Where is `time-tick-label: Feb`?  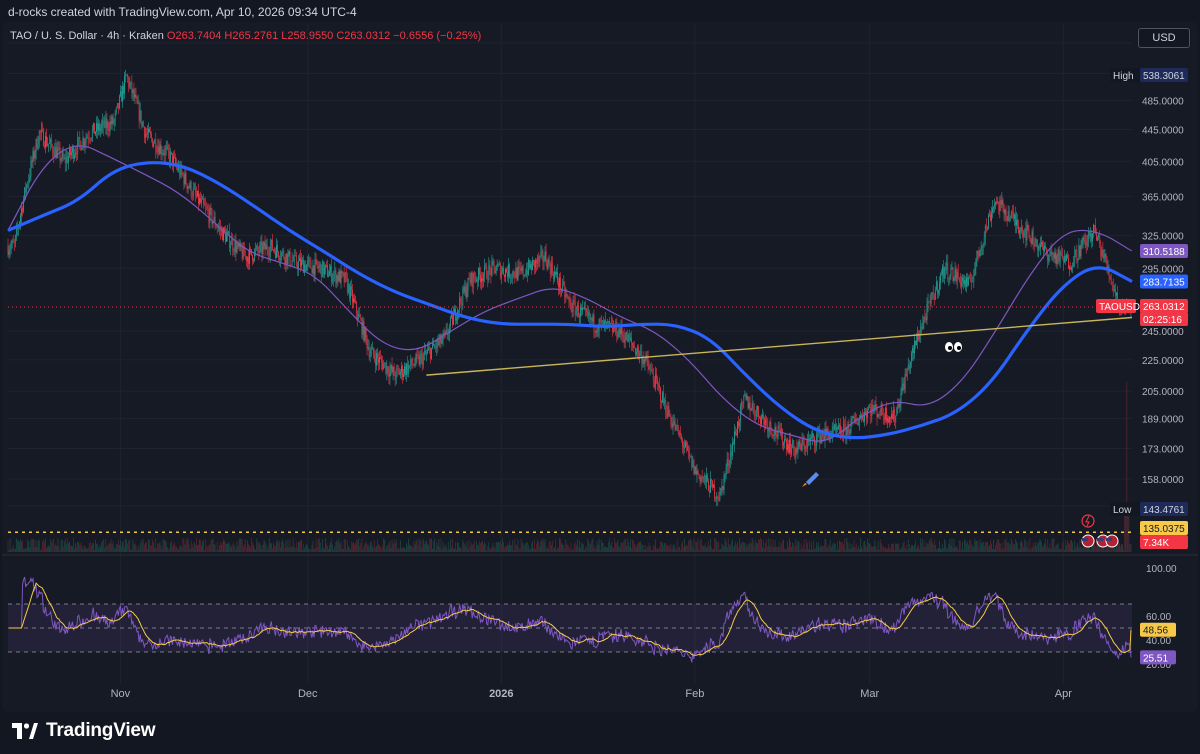 time-tick-label: Feb is located at coordinates (694, 694).